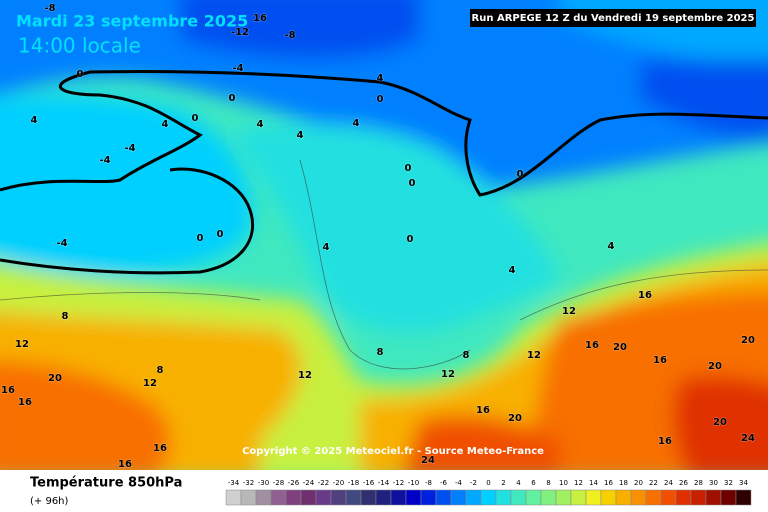 The image size is (768, 512). Describe the element at coordinates (278, 483) in the screenshot. I see `legend-tick-label: -28` at that location.